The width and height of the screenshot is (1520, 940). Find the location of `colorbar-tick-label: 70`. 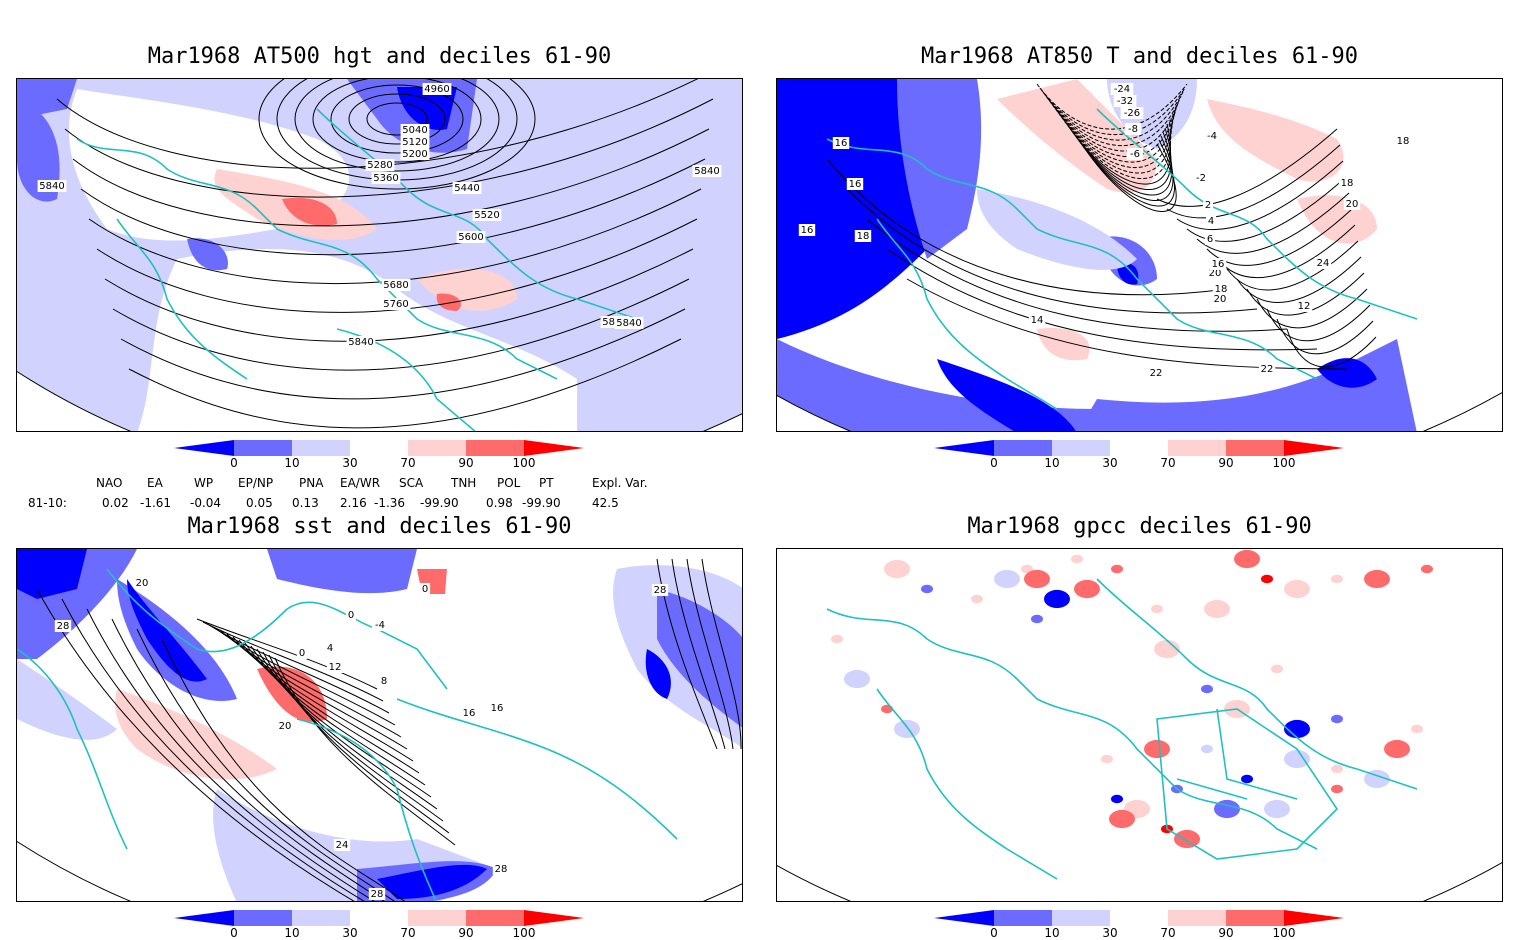

colorbar-tick-label: 70 is located at coordinates (408, 933).